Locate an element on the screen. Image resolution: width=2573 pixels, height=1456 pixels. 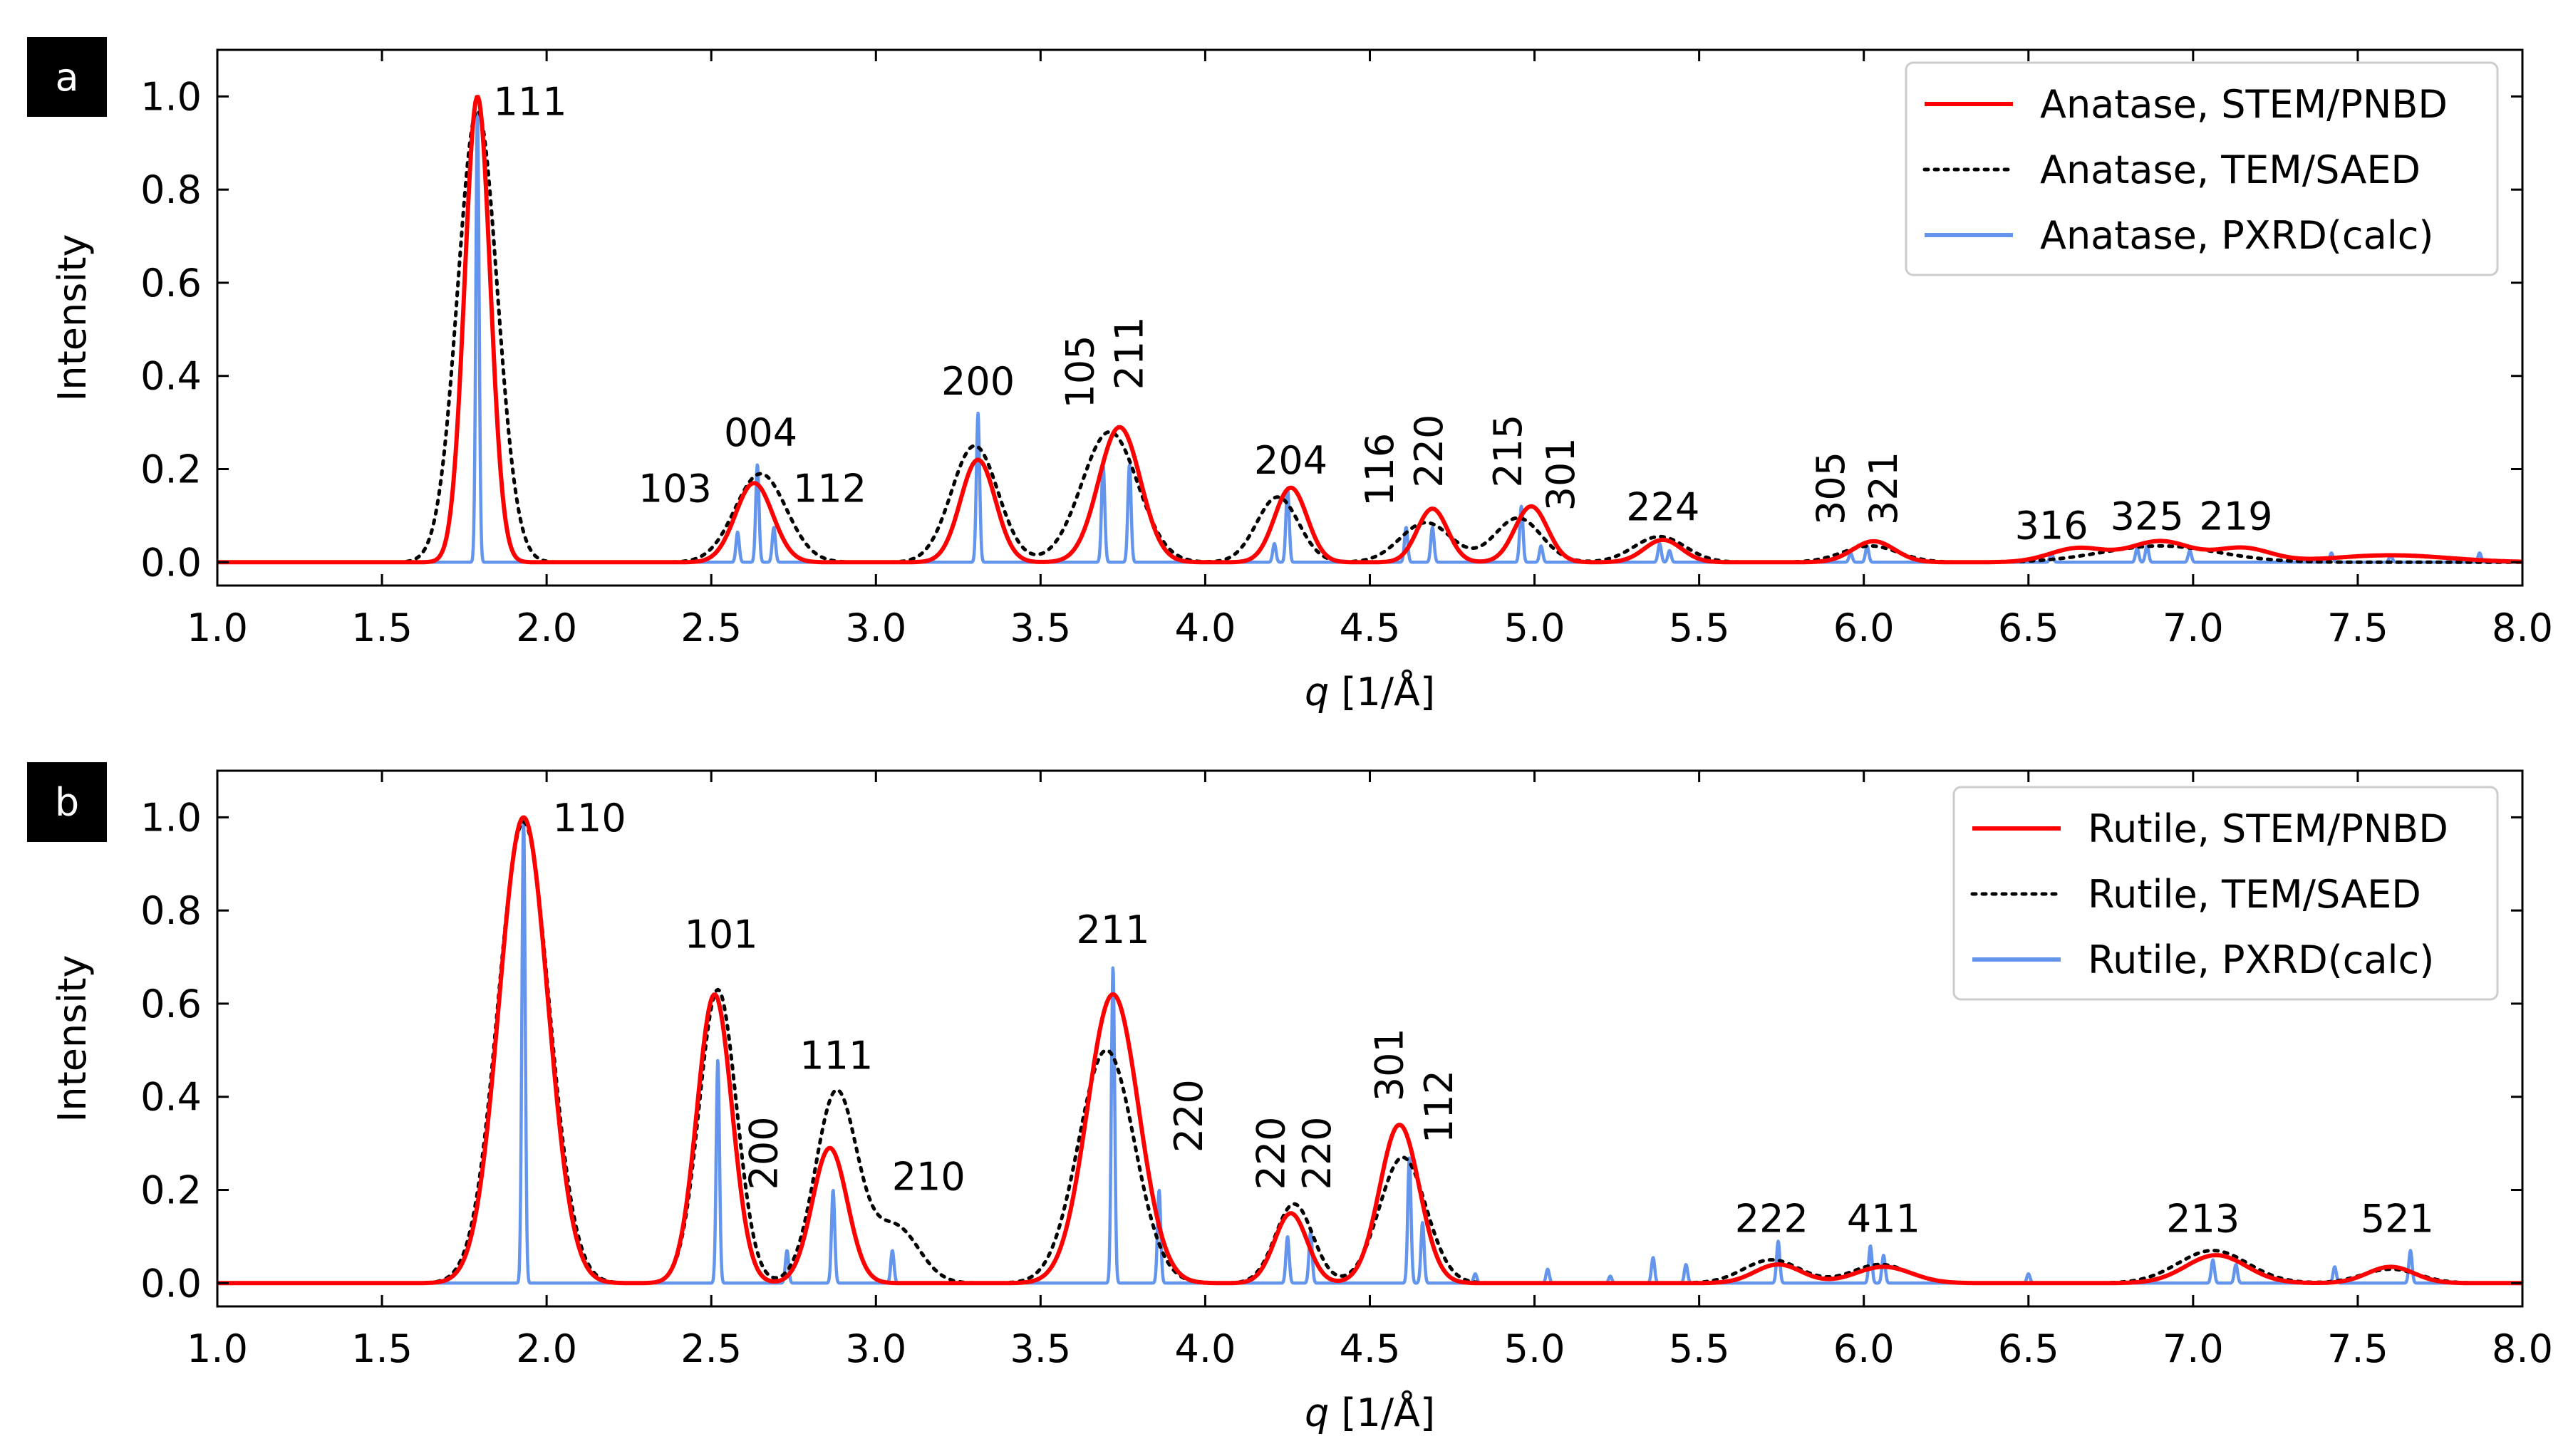
peak-label: 325 is located at coordinates (2148, 516).